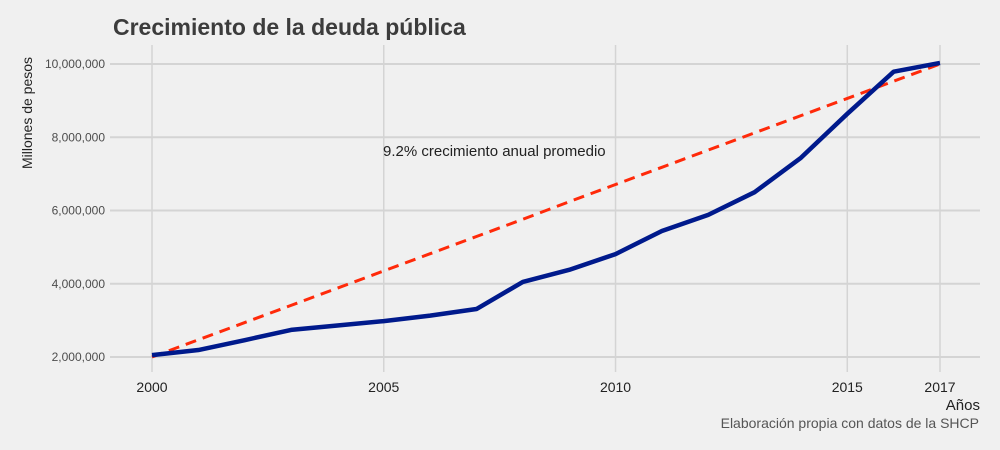  I want to click on y-tick-label: 4,000,000, so click(79, 284).